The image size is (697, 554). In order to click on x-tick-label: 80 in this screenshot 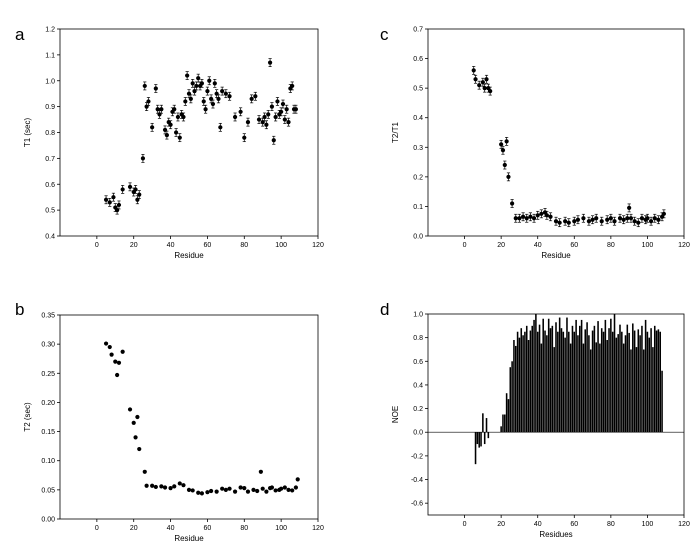, I will do `click(244, 528)`.